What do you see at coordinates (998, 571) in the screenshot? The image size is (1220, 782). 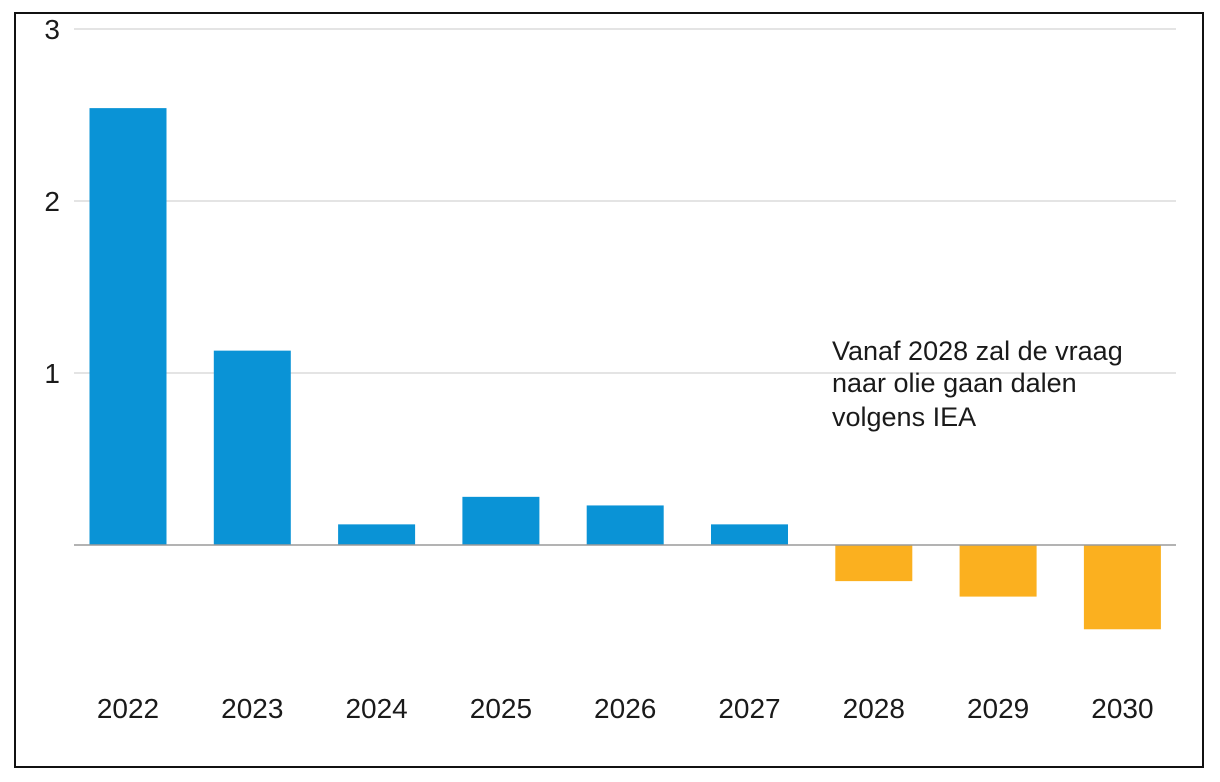 I see `bar-2029` at bounding box center [998, 571].